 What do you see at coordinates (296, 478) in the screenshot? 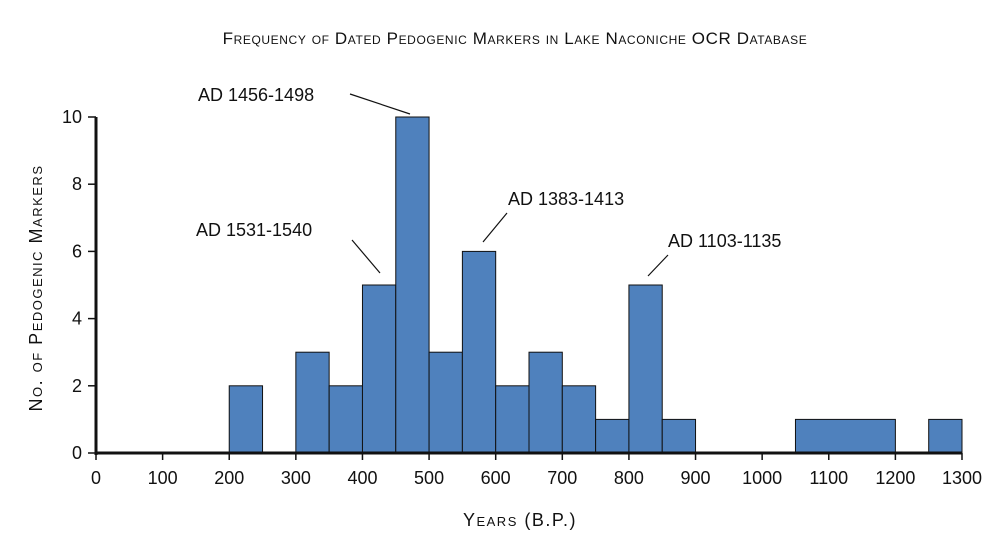
I see `x-tick-label: 300` at bounding box center [296, 478].